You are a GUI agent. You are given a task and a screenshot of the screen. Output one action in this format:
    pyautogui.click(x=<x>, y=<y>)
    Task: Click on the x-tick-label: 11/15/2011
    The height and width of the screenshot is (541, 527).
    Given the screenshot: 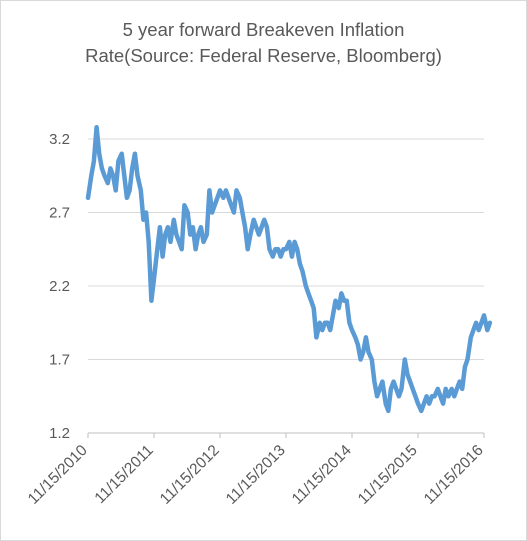 What is the action you would take?
    pyautogui.click(x=124, y=474)
    